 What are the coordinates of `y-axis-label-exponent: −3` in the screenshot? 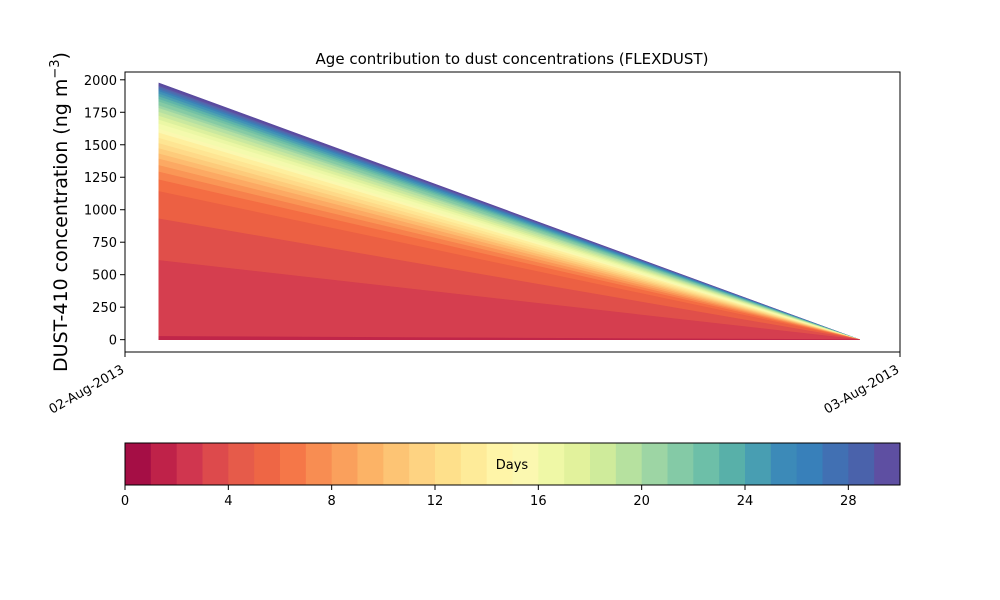 It's located at (55, 68).